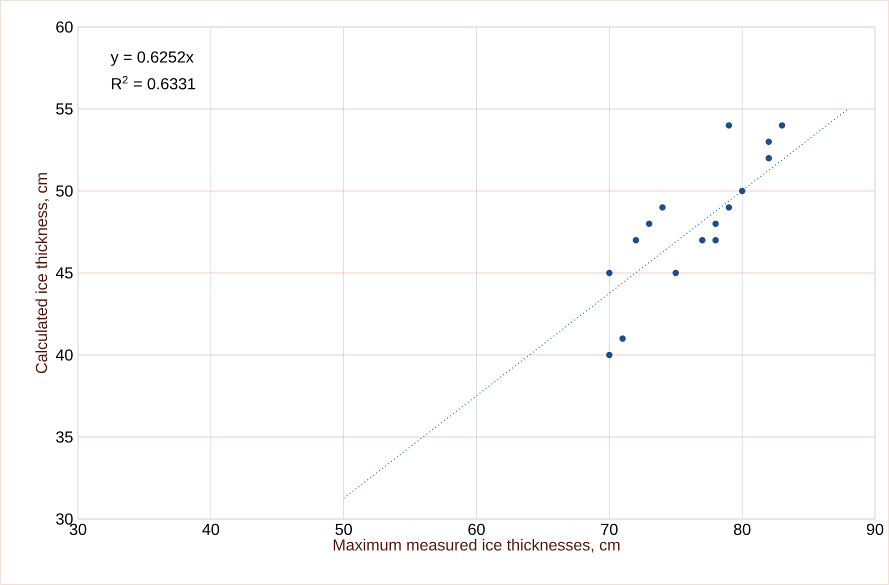  I want to click on x-tick-label: 90, so click(875, 530).